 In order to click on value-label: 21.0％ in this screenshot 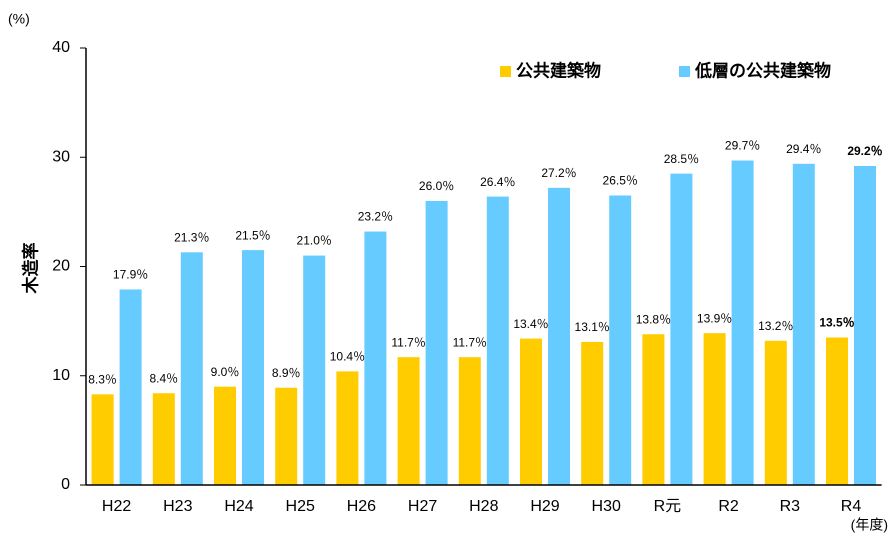, I will do `click(314, 241)`.